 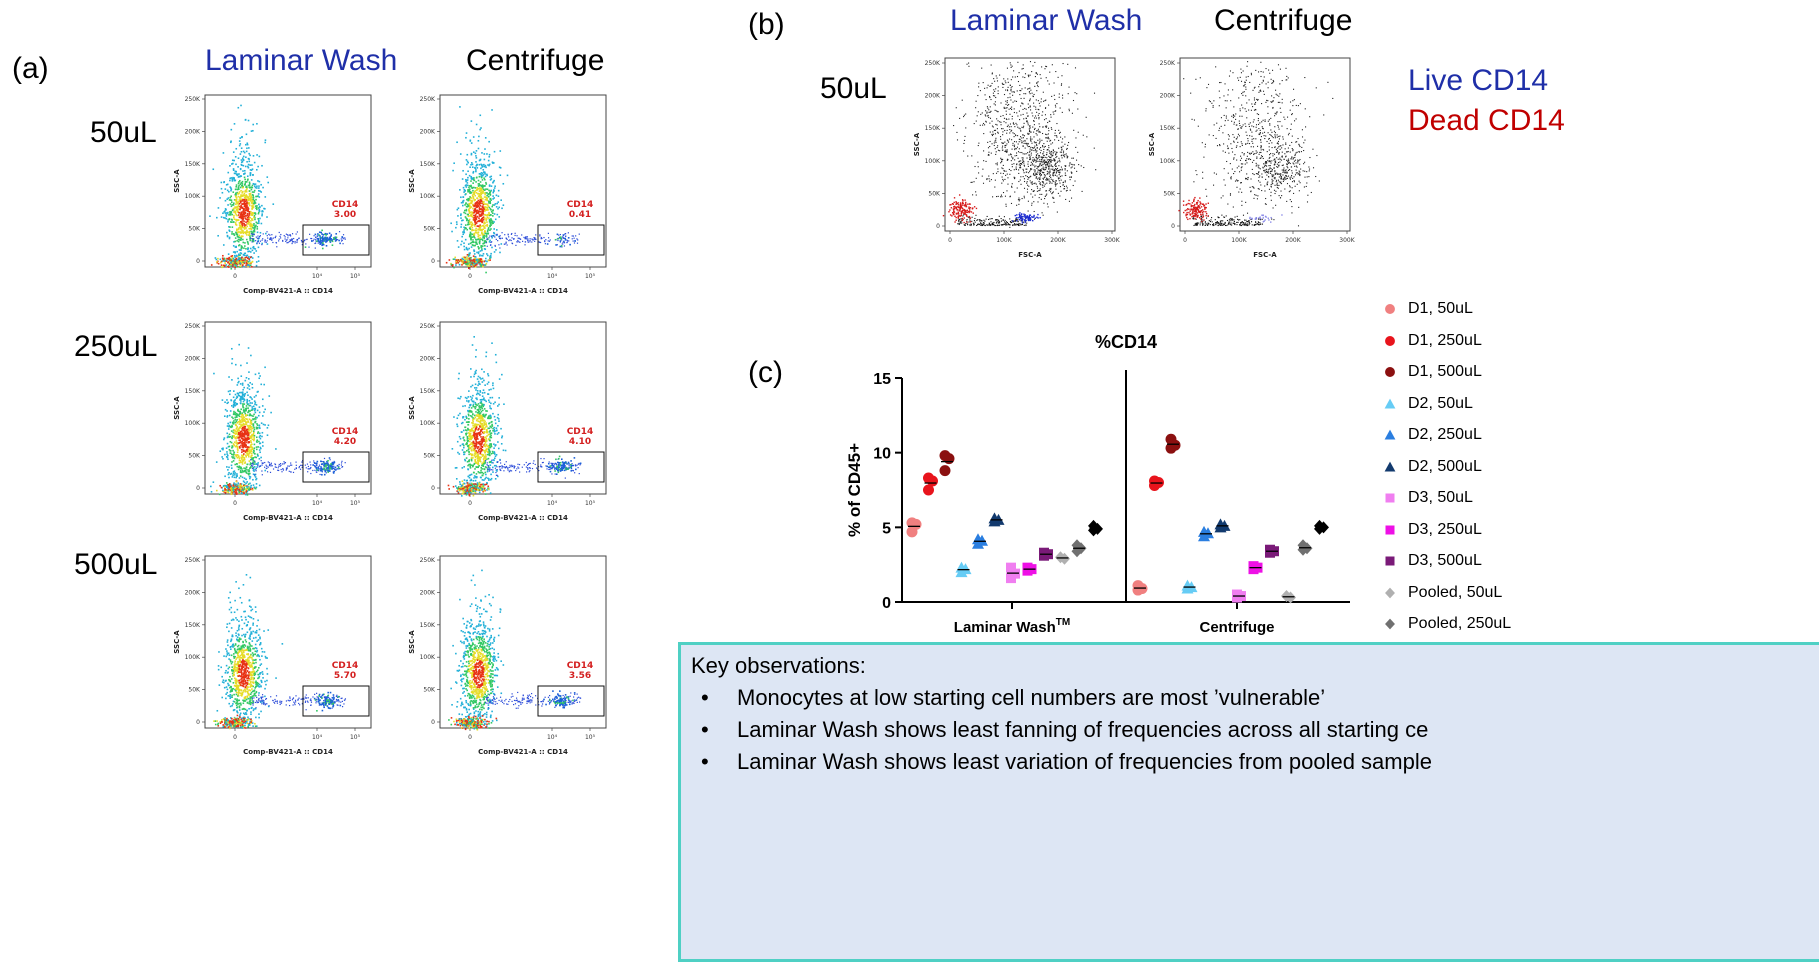 What do you see at coordinates (1237, 627) in the screenshot?
I see `x-tick-label: Centrifuge` at bounding box center [1237, 627].